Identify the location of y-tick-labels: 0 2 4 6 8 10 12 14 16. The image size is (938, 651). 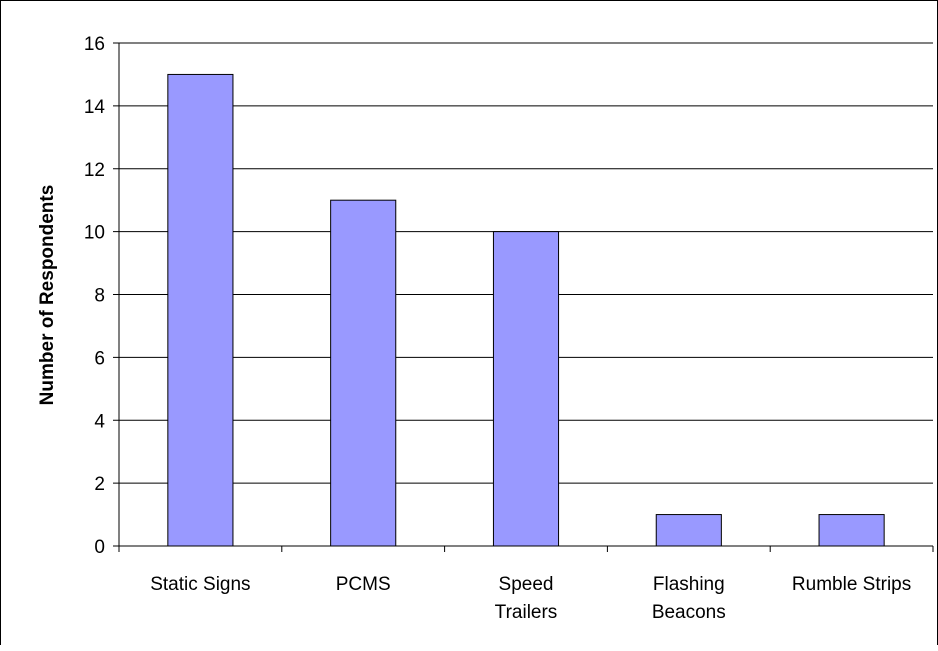
(95, 296).